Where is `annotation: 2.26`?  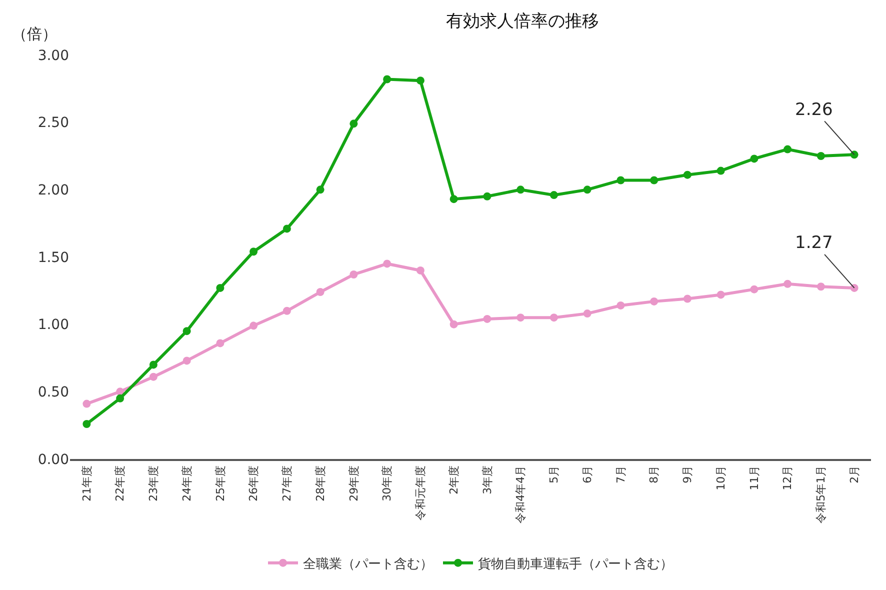 annotation: 2.26 is located at coordinates (814, 110).